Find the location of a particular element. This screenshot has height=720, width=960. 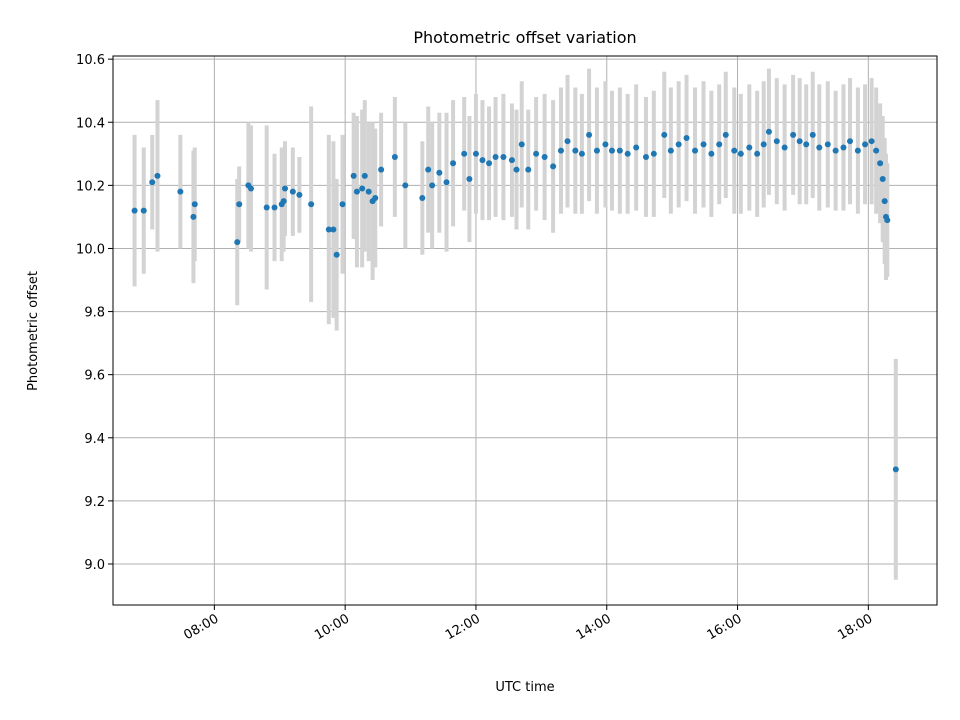

y-tick-label: 10.4 is located at coordinates (90, 123).